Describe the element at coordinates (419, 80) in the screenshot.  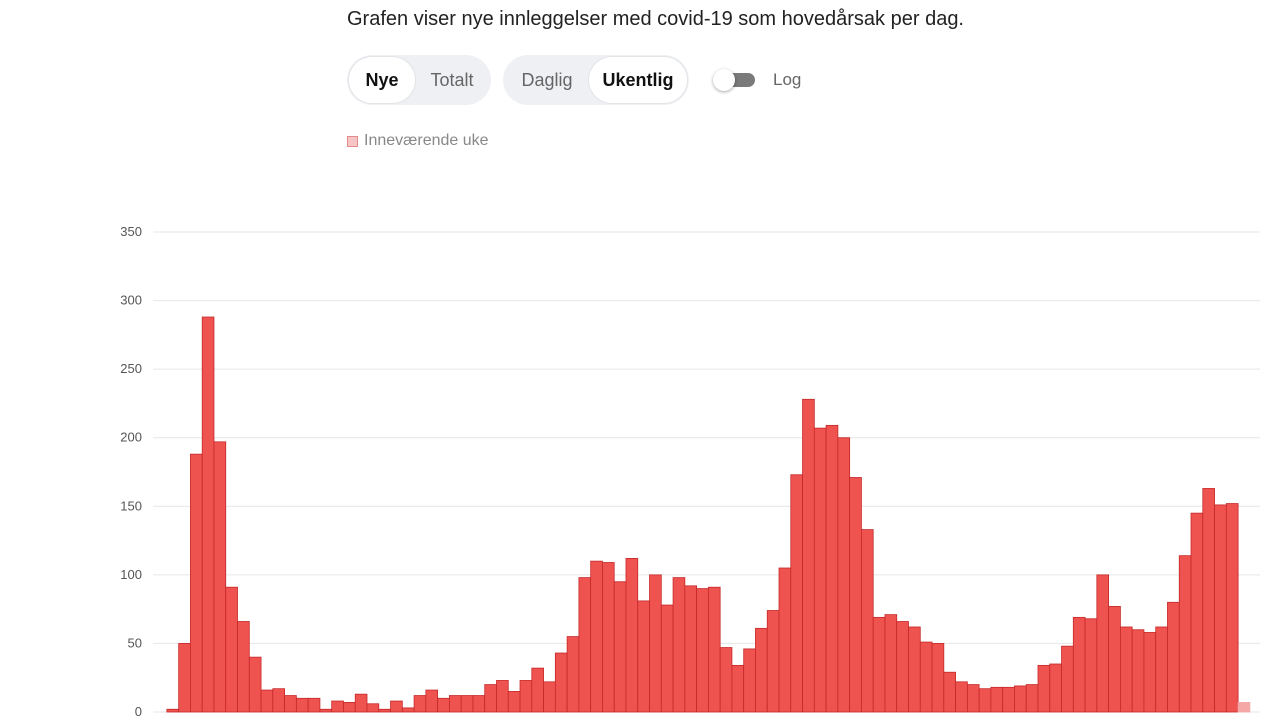
I see `type-segmented-control: Nye Totalt` at that location.